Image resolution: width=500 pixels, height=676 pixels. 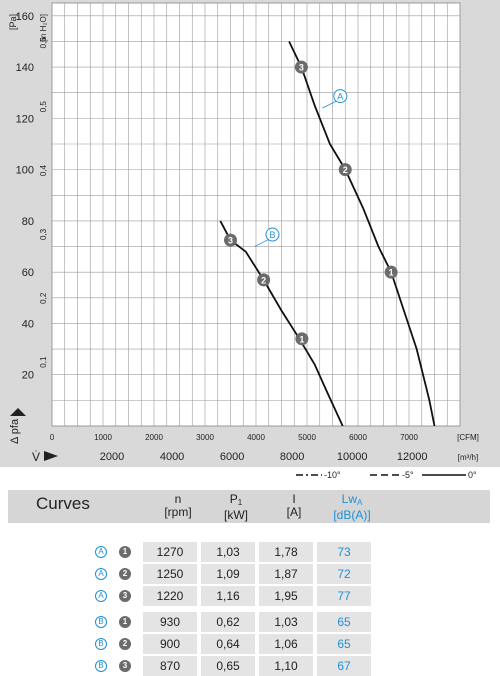 What do you see at coordinates (43, 362) in the screenshot?
I see `y-tick-label-inh2o: 0,1` at bounding box center [43, 362].